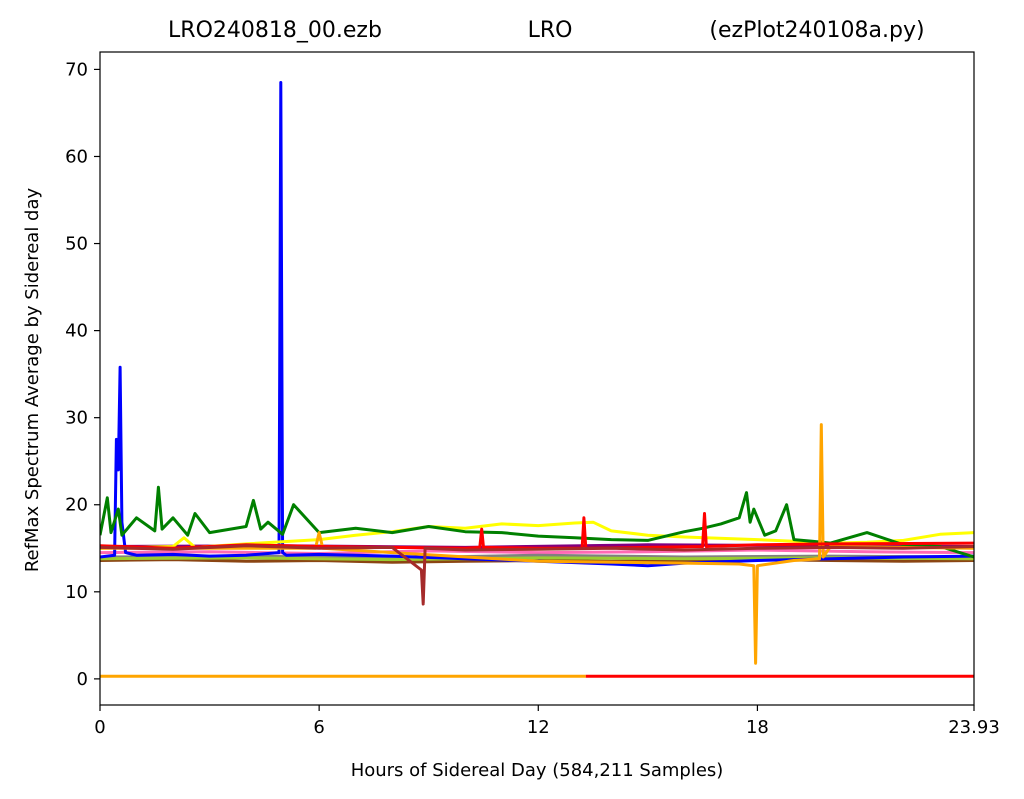 The height and width of the screenshot is (799, 1024). I want to click on x-tick-label: 23.93, so click(974, 727).